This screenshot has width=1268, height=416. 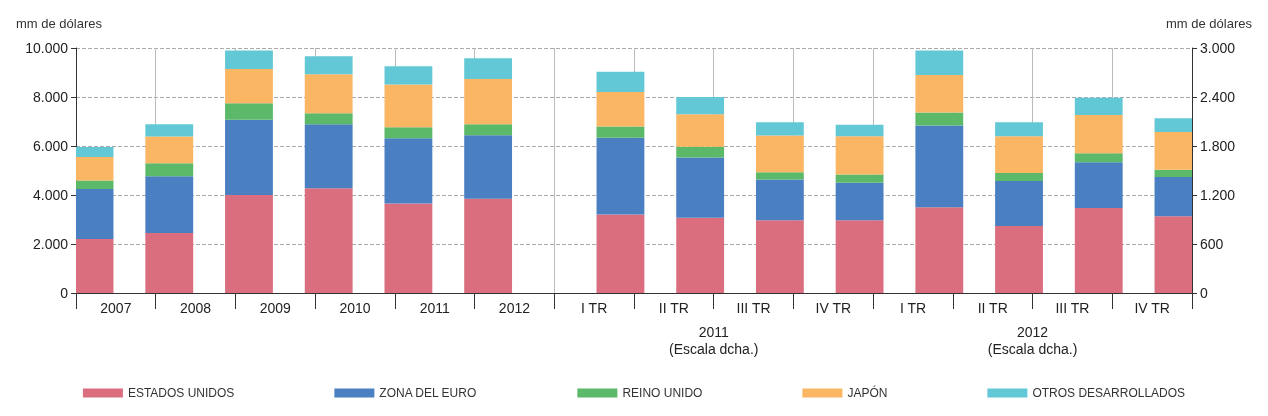 What do you see at coordinates (428, 393) in the screenshot?
I see `legend-label: ZONA DEL EURO` at bounding box center [428, 393].